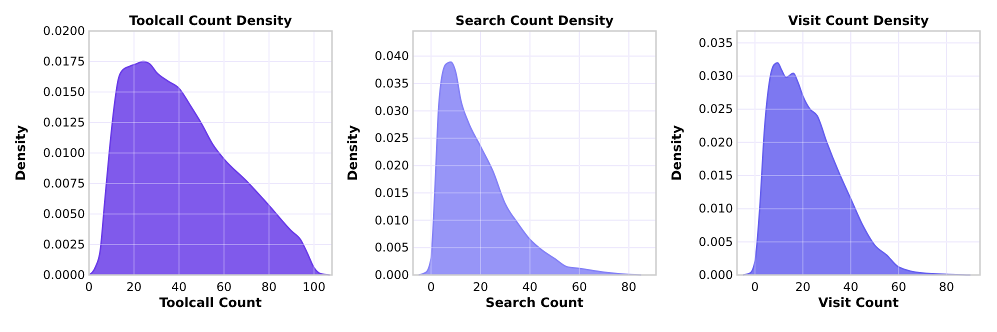 The height and width of the screenshot is (332, 997). What do you see at coordinates (64, 123) in the screenshot?
I see `y-tick-label: 0.0125` at bounding box center [64, 123].